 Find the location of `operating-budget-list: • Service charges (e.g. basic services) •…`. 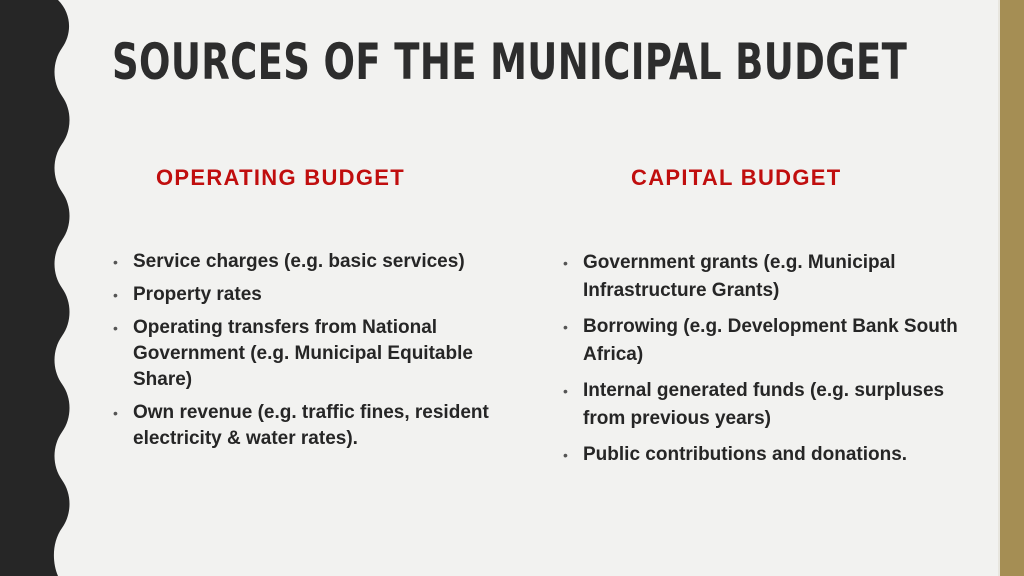

operating-budget-list: • Service charges (e.g. basic services) •… is located at coordinates (303, 354).